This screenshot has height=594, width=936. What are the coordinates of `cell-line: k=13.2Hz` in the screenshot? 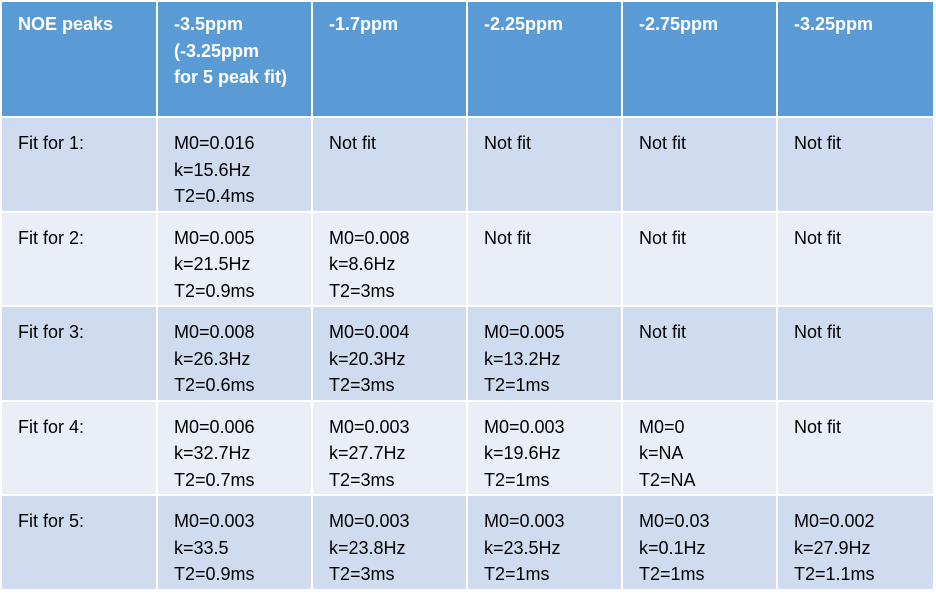 It's located at (522, 358).